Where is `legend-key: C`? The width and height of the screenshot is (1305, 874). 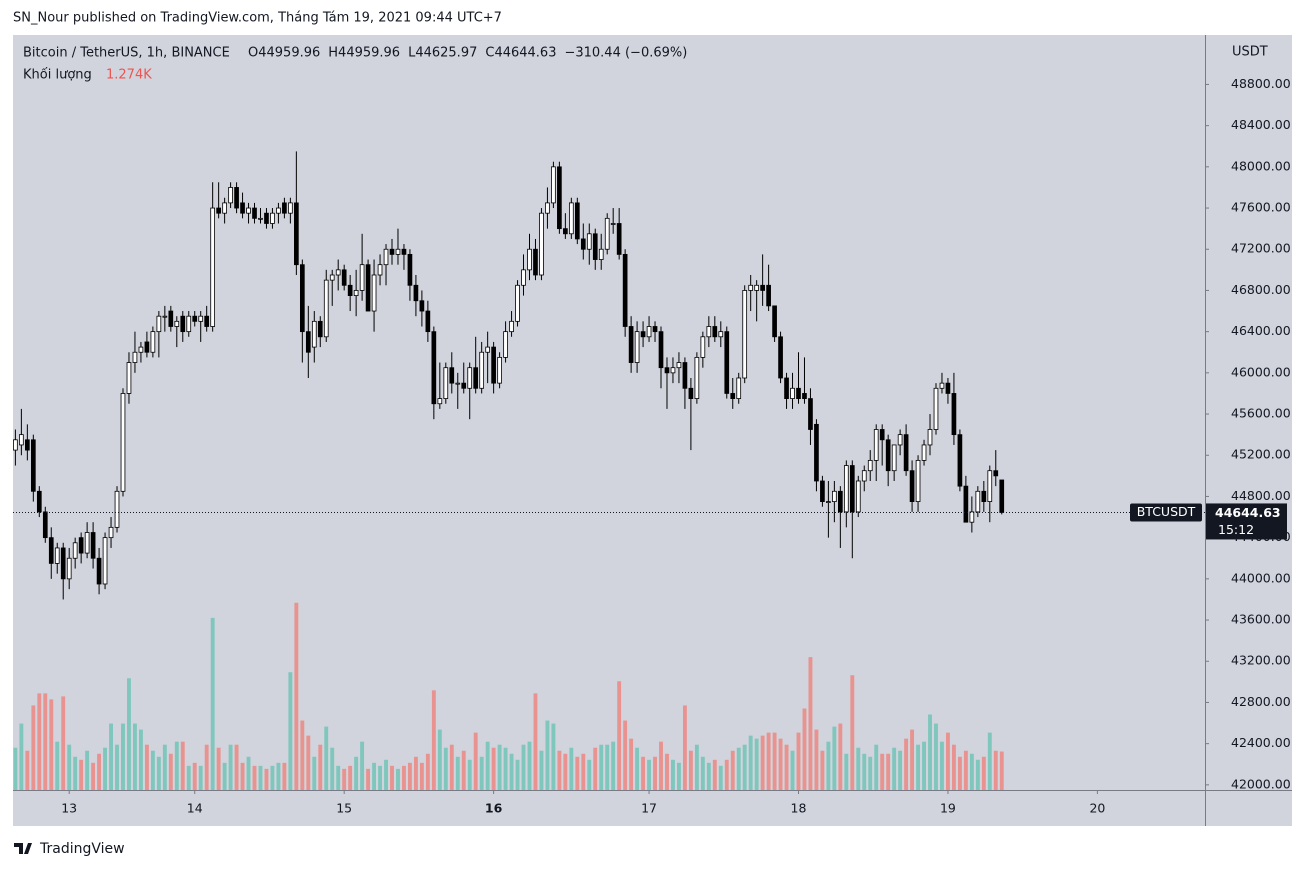 legend-key: C is located at coordinates (489, 53).